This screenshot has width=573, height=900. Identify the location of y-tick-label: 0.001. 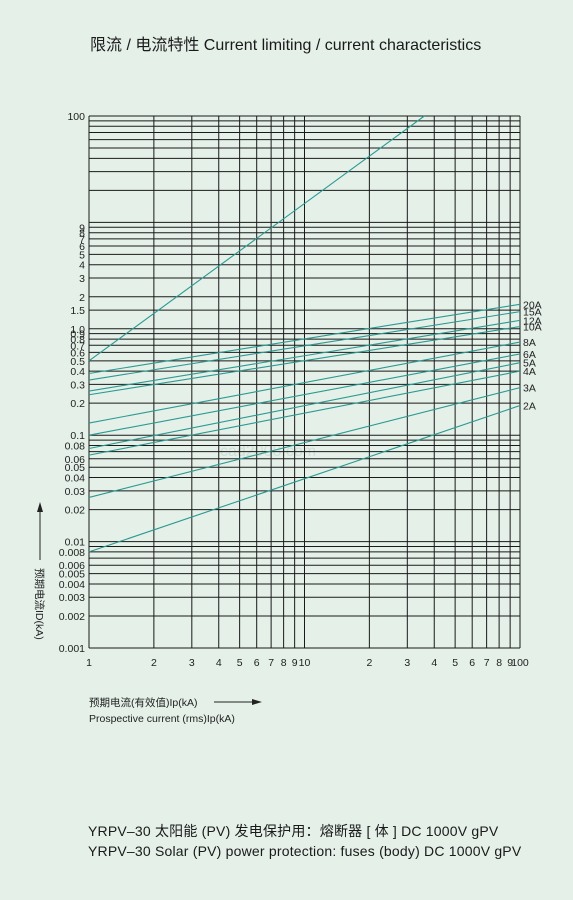
(72, 649).